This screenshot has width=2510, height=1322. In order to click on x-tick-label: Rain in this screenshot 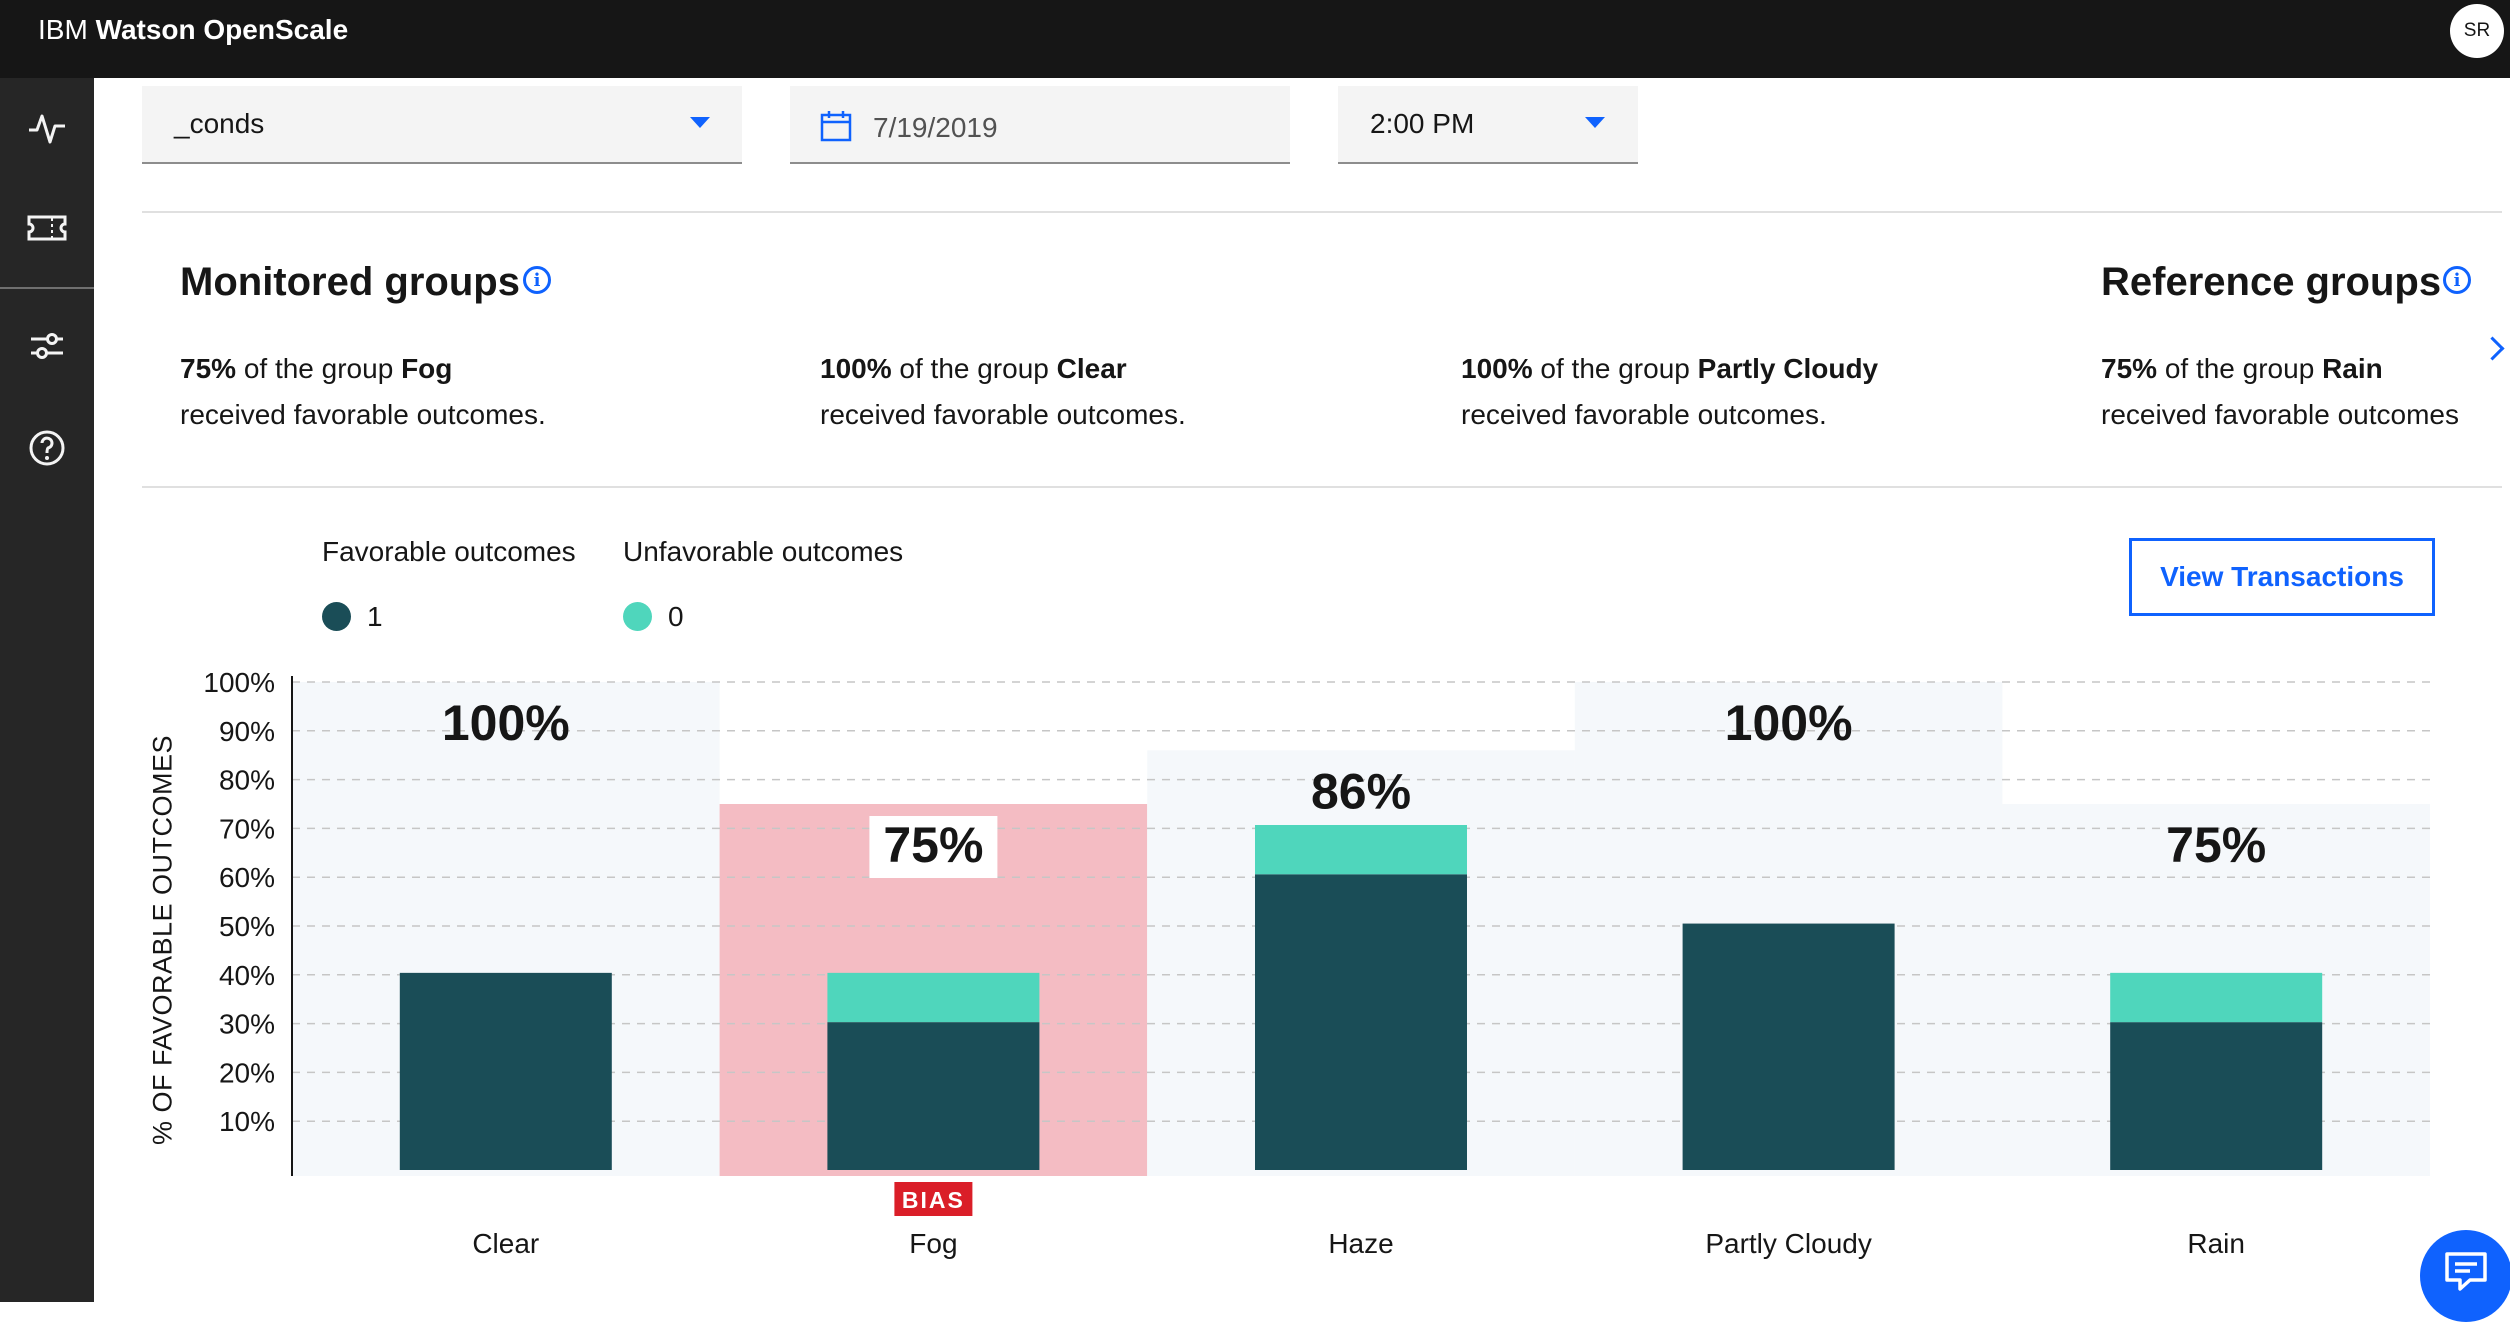, I will do `click(2216, 1243)`.